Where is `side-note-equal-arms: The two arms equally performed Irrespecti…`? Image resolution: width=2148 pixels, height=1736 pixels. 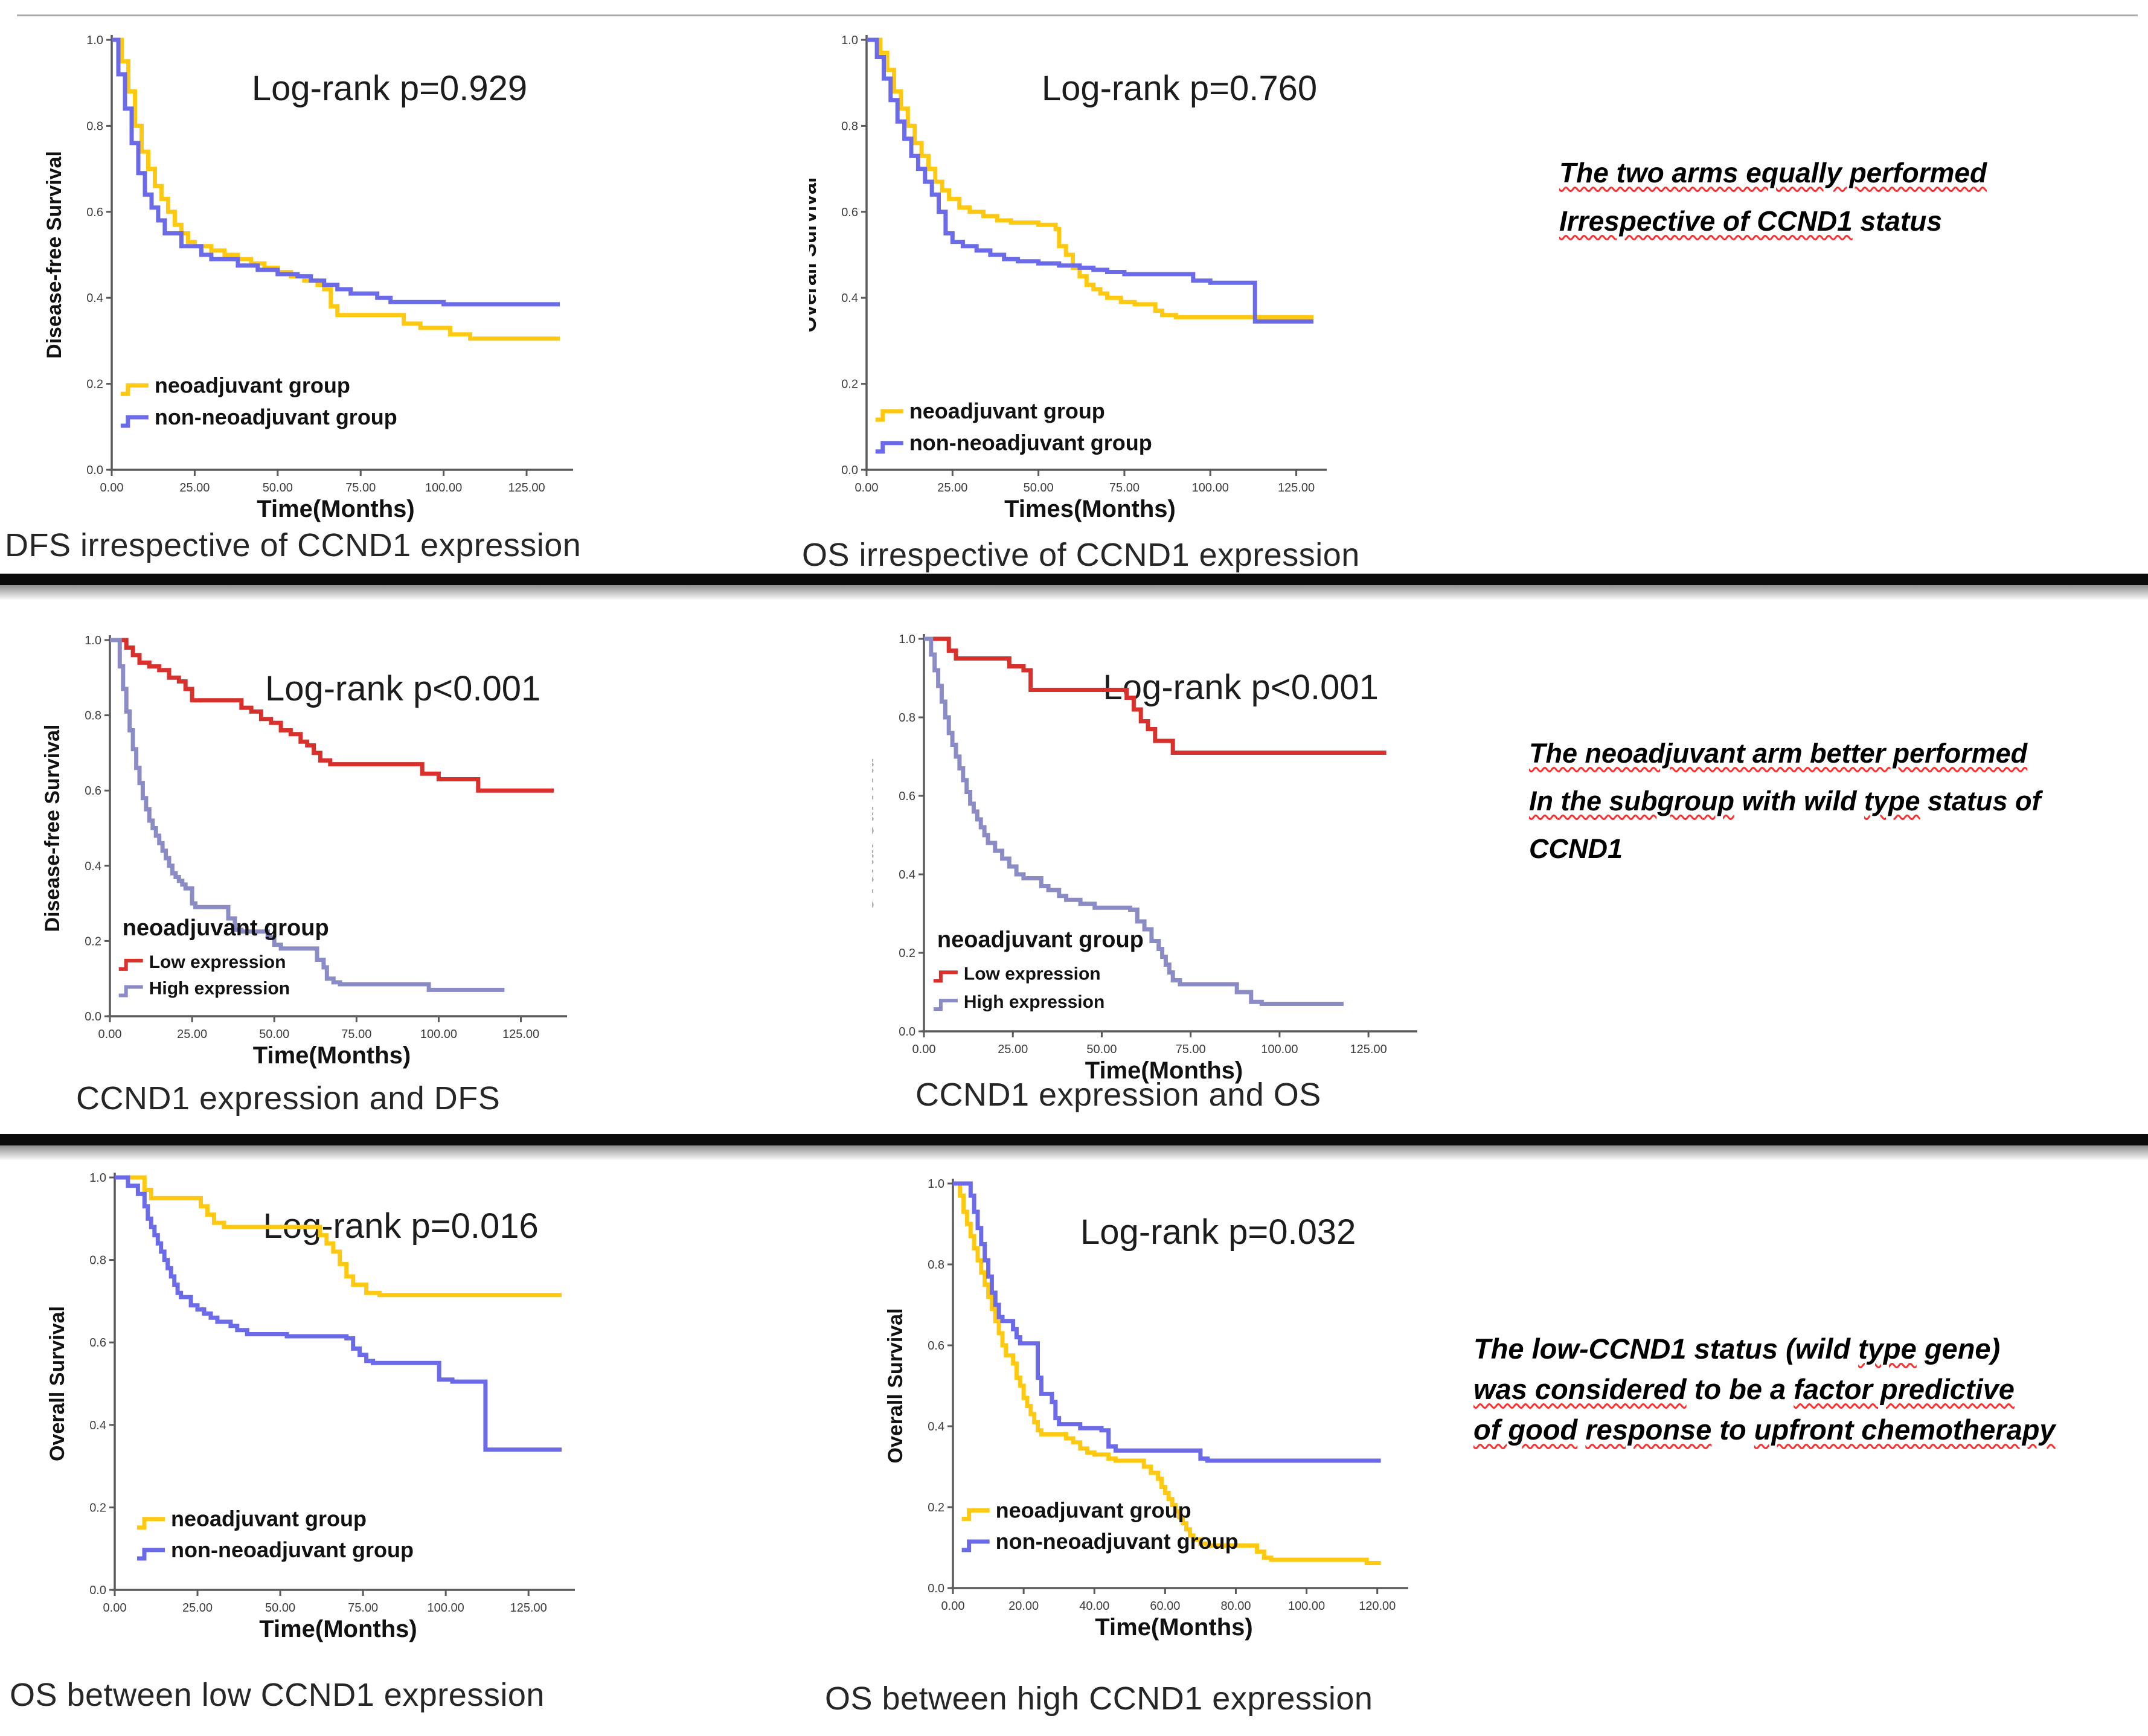 side-note-equal-arms: The two arms equally performed Irrespecti… is located at coordinates (1773, 197).